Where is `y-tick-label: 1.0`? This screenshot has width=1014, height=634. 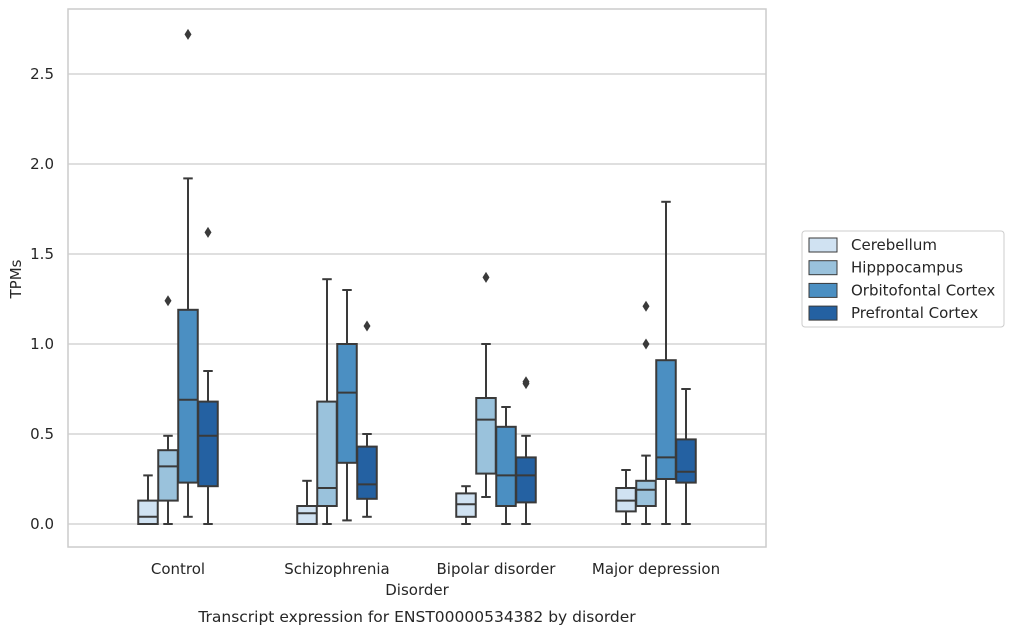
y-tick-label: 1.0 is located at coordinates (42, 344).